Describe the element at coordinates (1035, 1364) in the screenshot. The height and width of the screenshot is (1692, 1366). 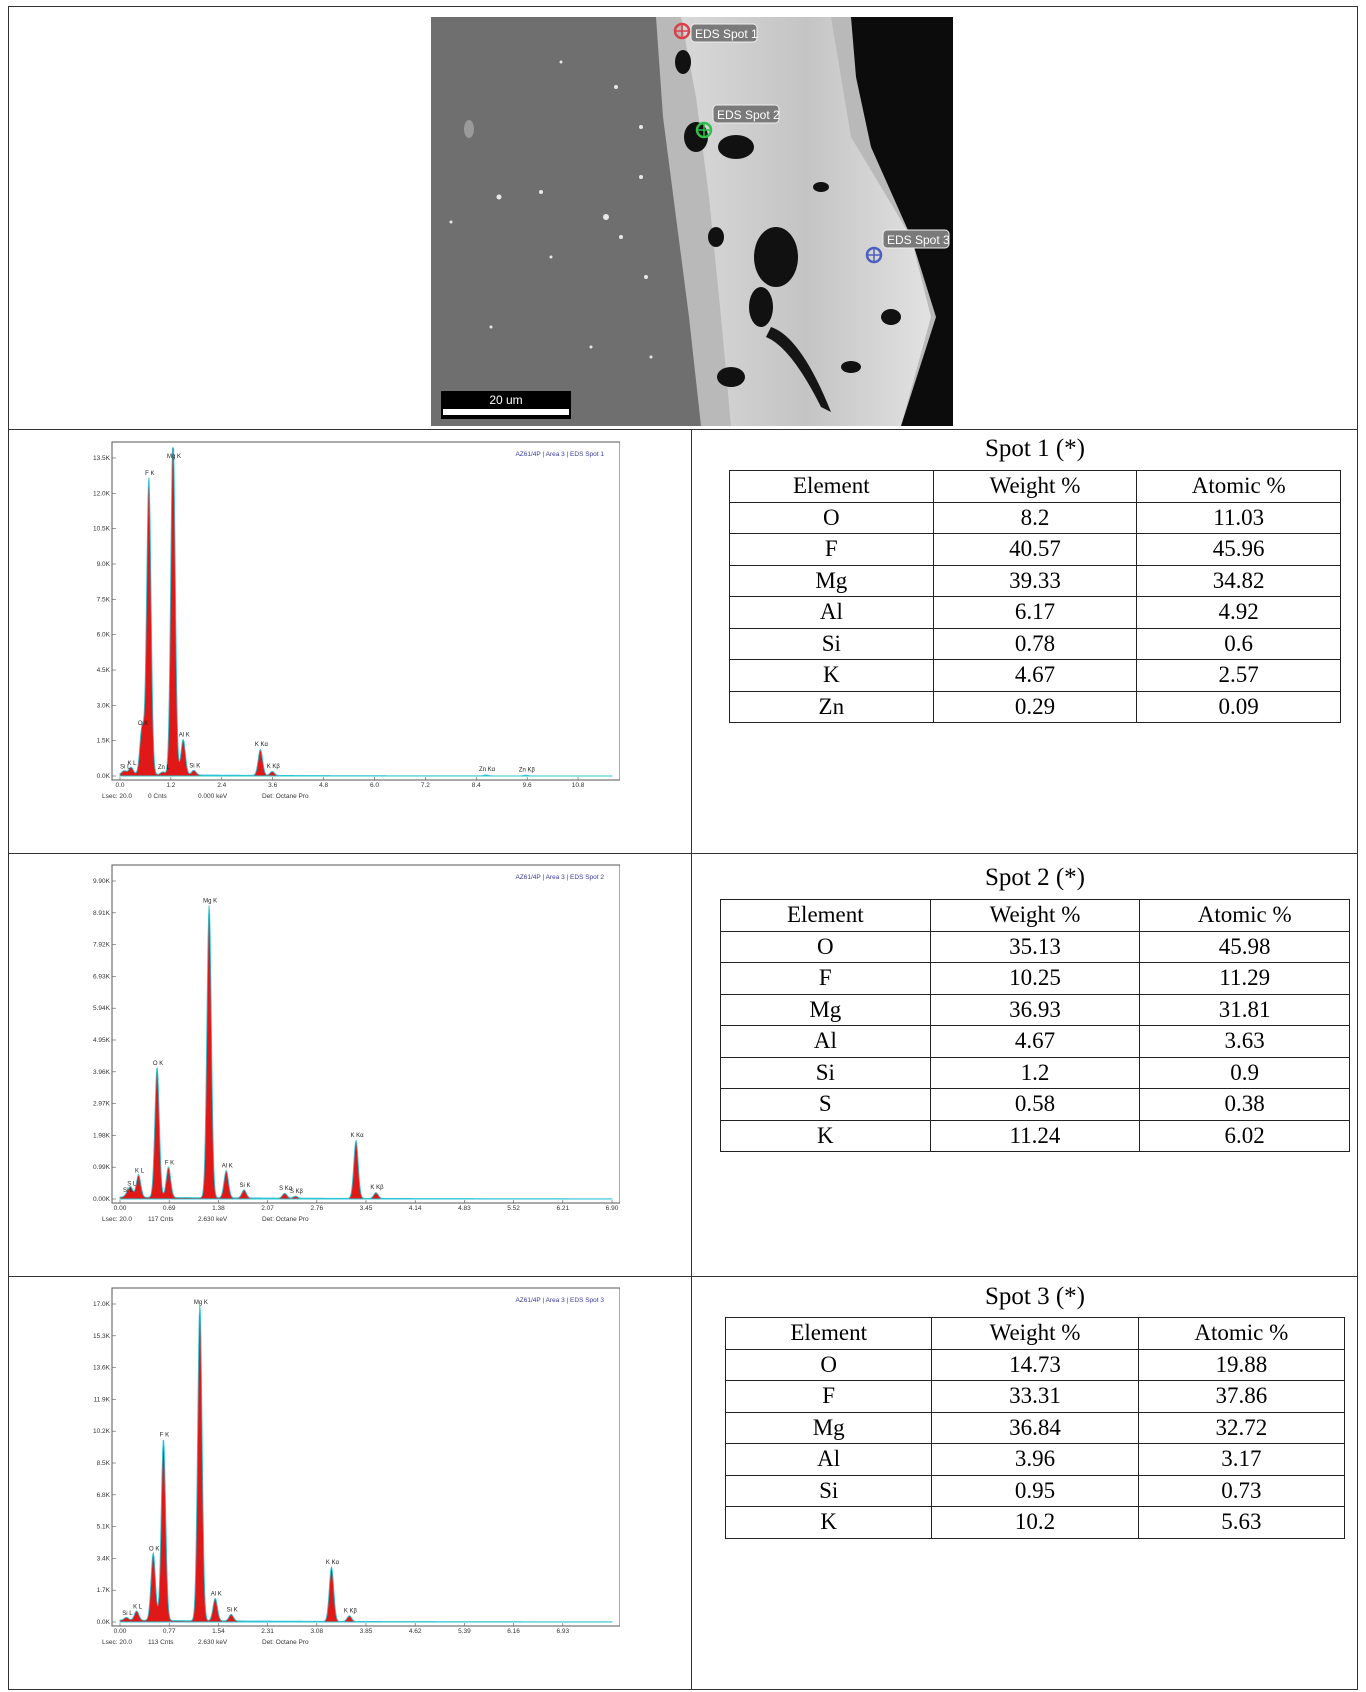
I see `table-row: O 14.73 19.88` at that location.